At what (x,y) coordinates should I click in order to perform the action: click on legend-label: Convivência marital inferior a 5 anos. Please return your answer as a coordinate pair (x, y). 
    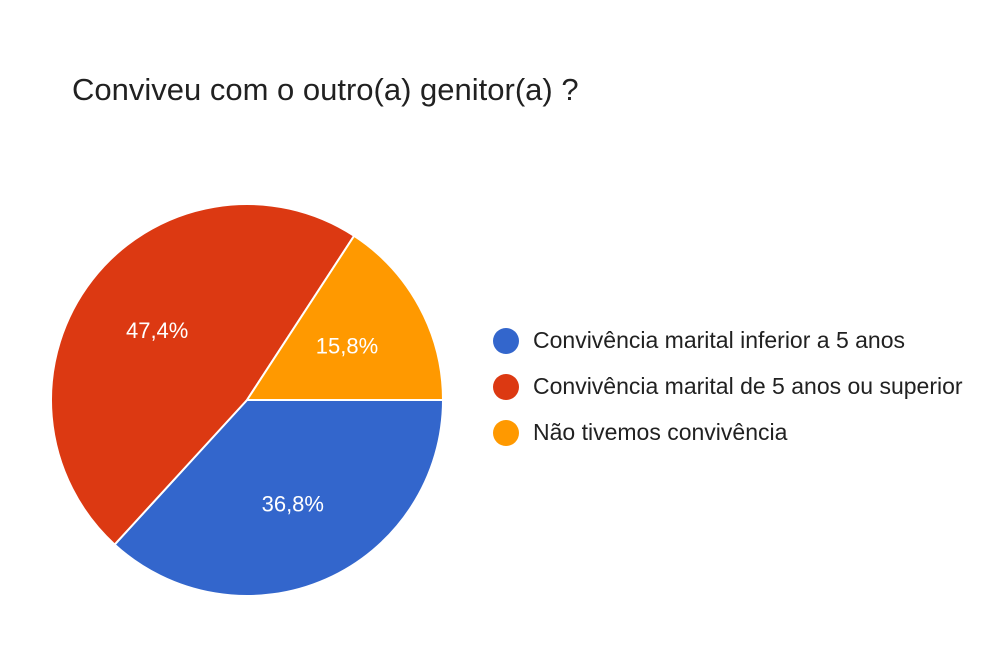
    Looking at the image, I should click on (719, 340).